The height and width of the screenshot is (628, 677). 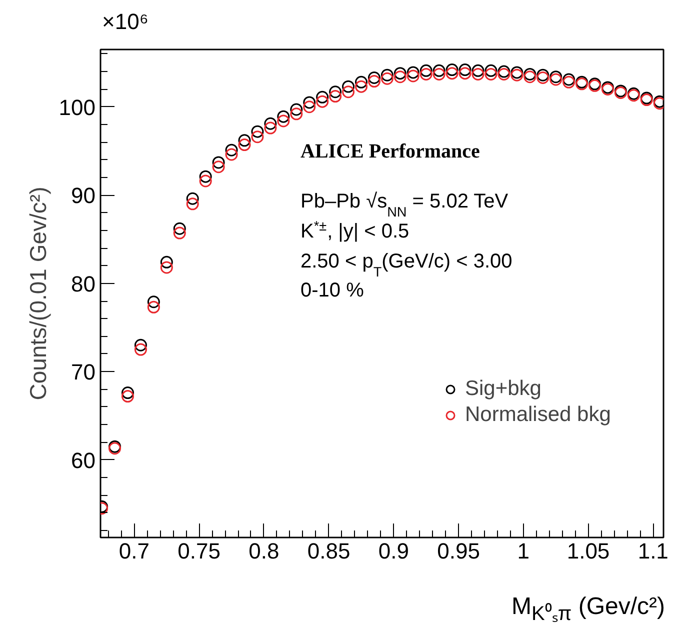 What do you see at coordinates (588, 609) in the screenshot?
I see `x-axis-title: M$_{K⁰ₛπ}$ (Gev/c²)` at bounding box center [588, 609].